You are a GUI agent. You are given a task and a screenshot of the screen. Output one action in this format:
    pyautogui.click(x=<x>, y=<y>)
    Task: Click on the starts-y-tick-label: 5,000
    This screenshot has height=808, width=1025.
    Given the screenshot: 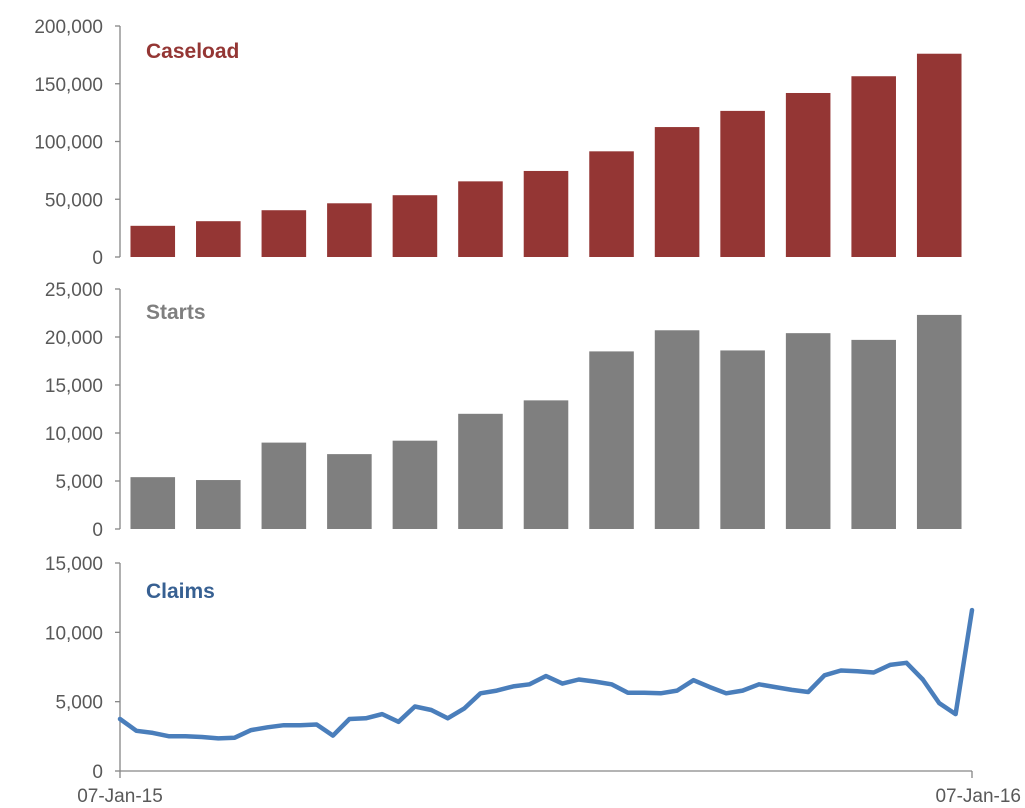 What is the action you would take?
    pyautogui.click(x=79, y=482)
    